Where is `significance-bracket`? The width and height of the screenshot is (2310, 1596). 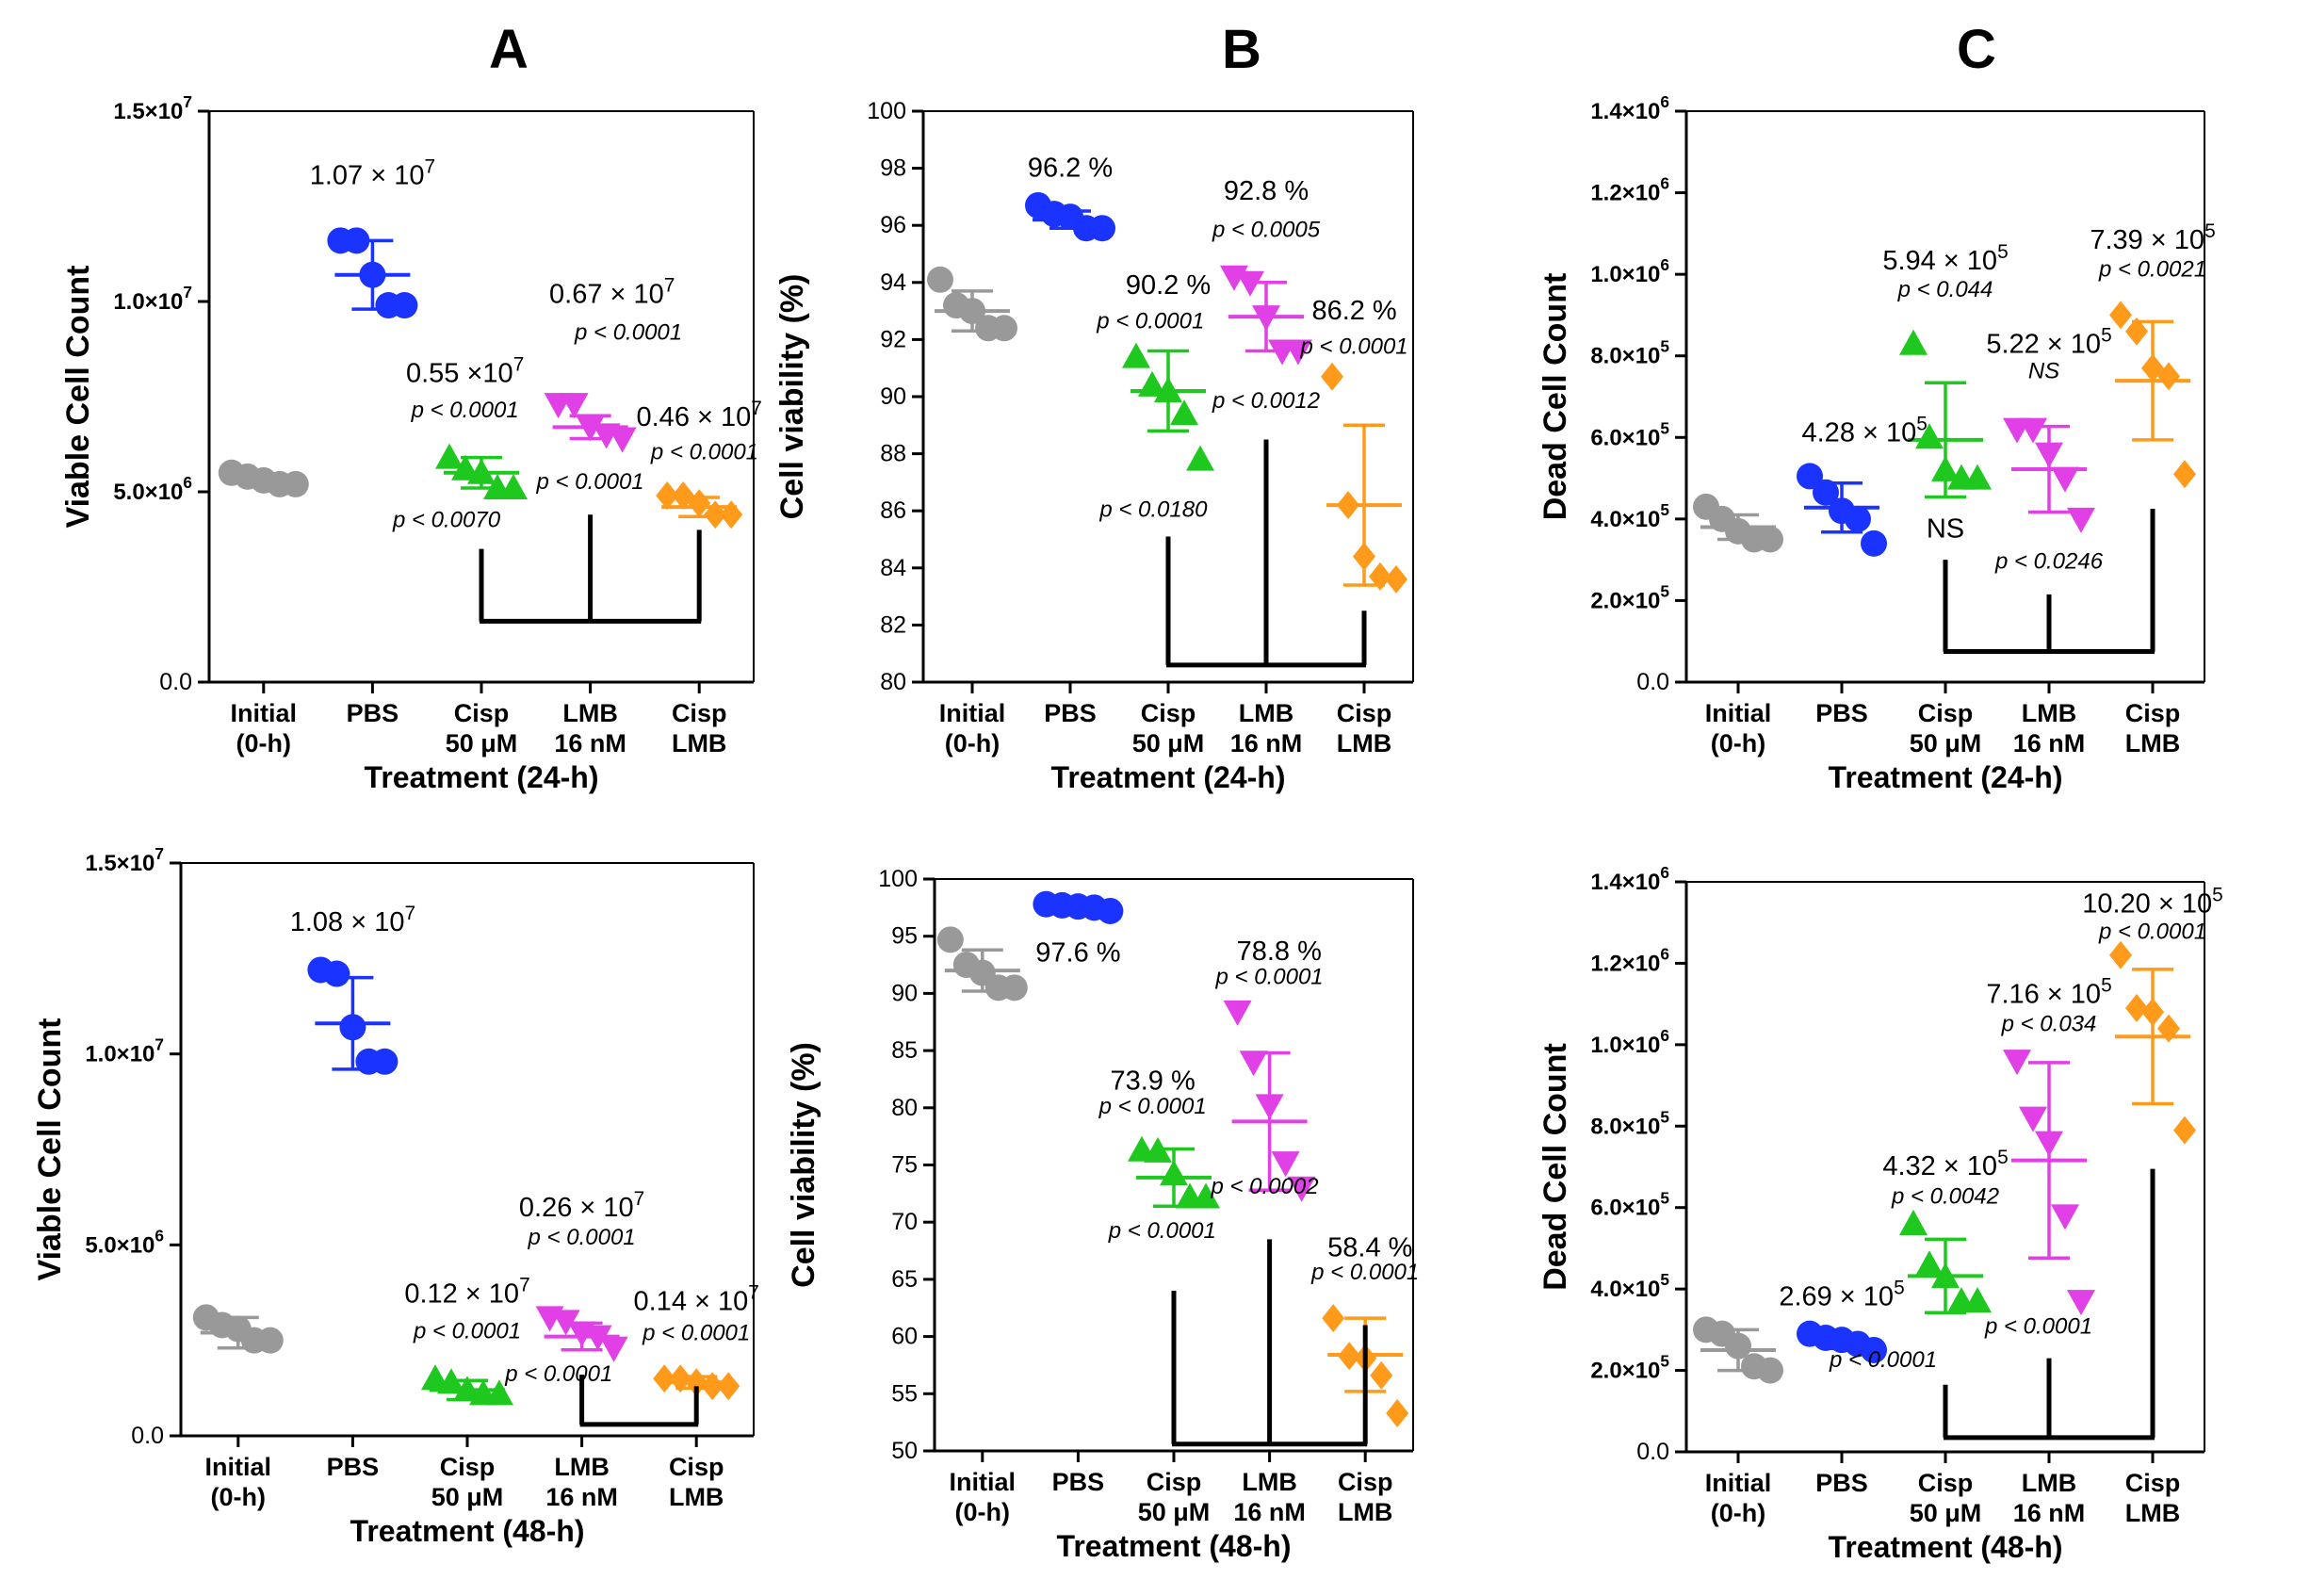 significance-bracket is located at coordinates (2049, 1304).